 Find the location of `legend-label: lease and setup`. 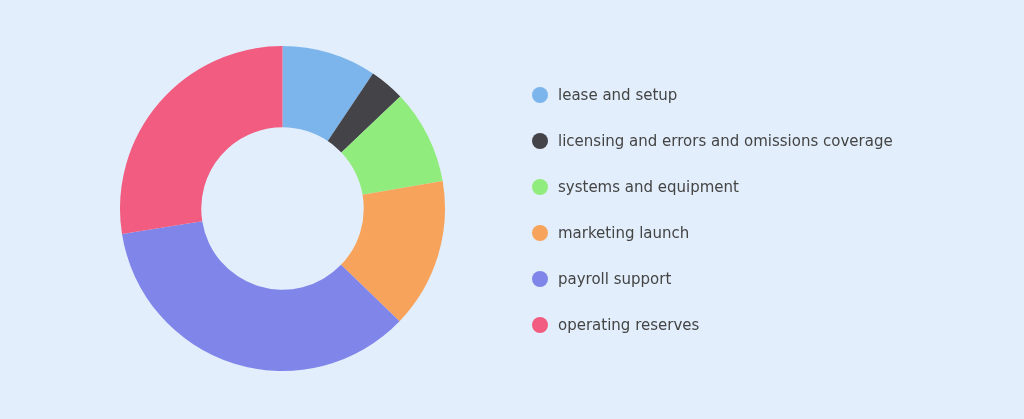

legend-label: lease and setup is located at coordinates (618, 94).